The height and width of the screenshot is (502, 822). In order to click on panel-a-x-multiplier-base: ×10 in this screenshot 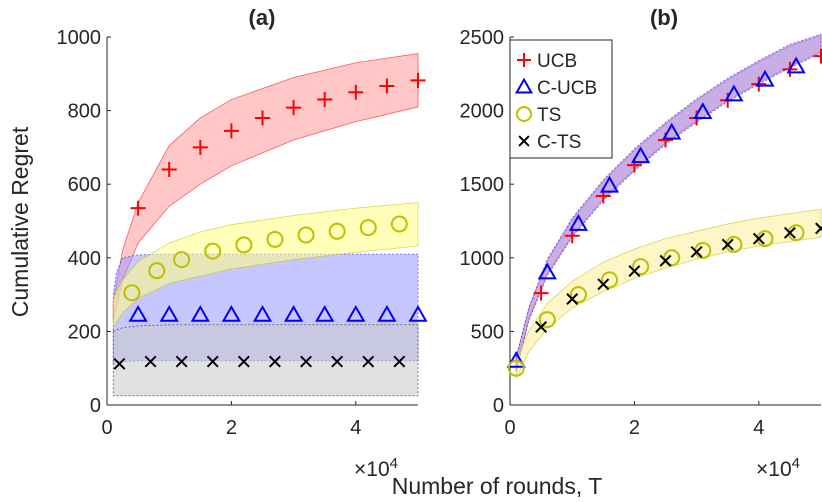, I will do `click(372, 469)`.